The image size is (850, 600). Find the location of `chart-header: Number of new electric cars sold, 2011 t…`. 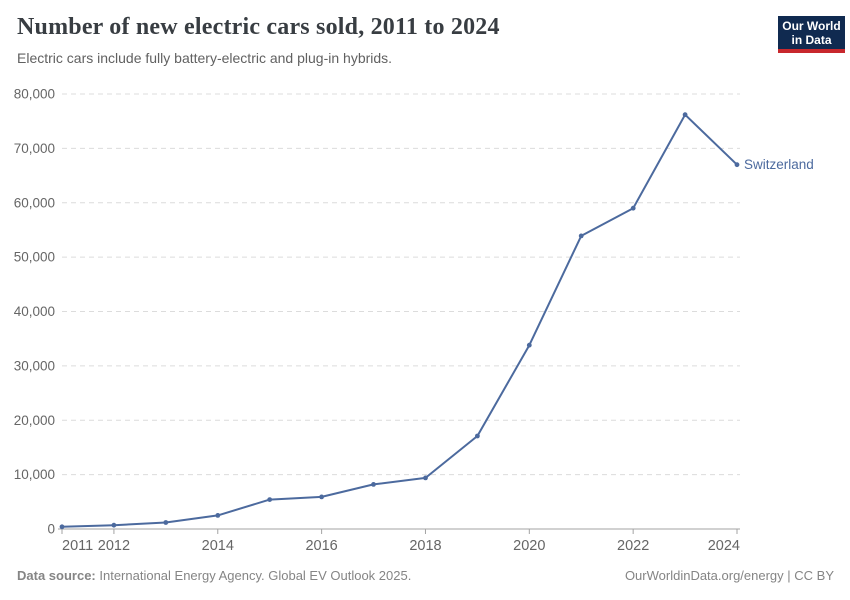

chart-header: Number of new electric cars sold, 2011 t… is located at coordinates (388, 40).